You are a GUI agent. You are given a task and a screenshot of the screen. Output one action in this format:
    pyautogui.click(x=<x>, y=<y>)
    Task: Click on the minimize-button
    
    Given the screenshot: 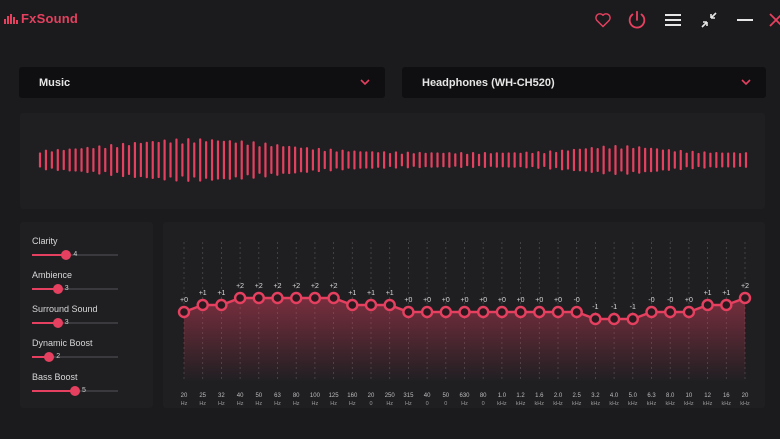 What is the action you would take?
    pyautogui.click(x=745, y=20)
    